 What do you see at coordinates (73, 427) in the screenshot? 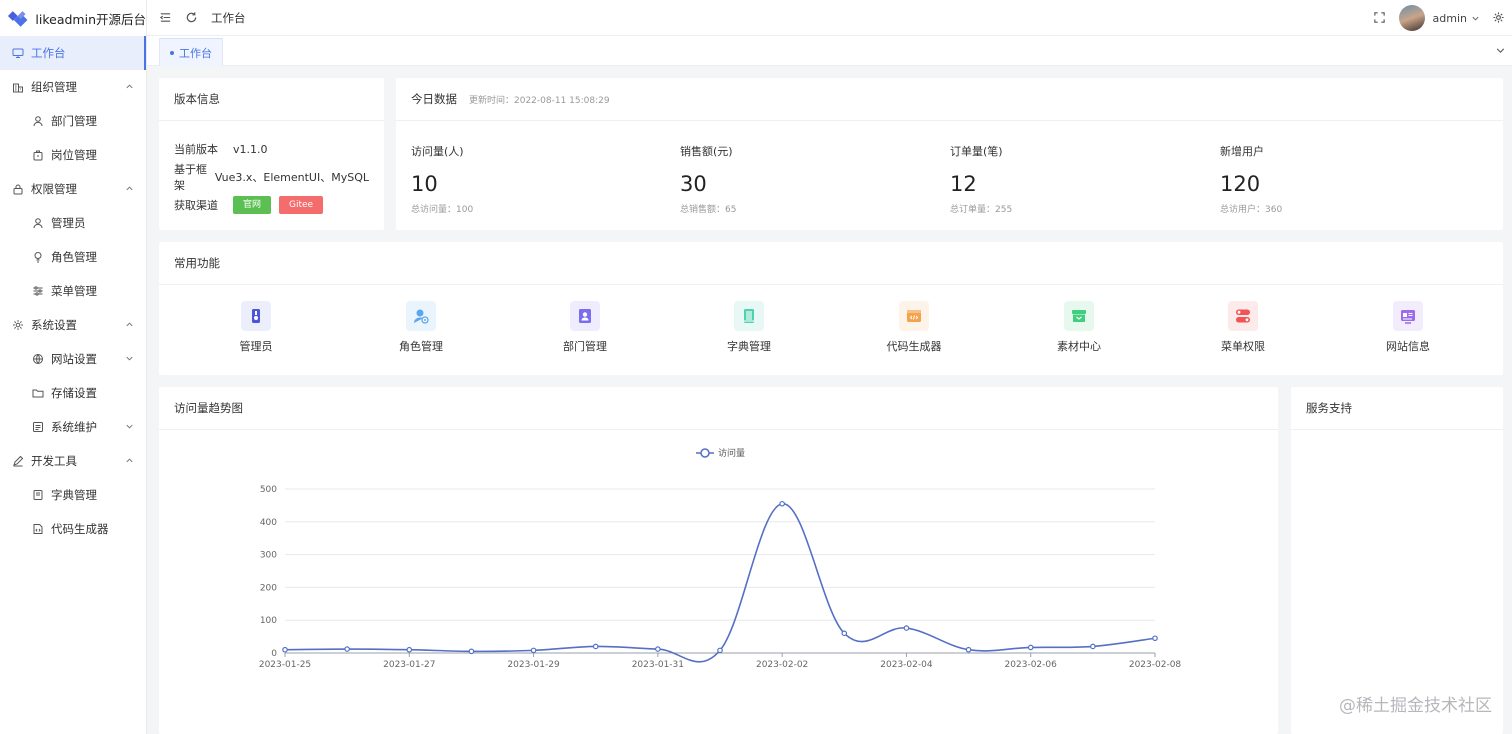
I see `sidebar-item-11: 系统维护` at bounding box center [73, 427].